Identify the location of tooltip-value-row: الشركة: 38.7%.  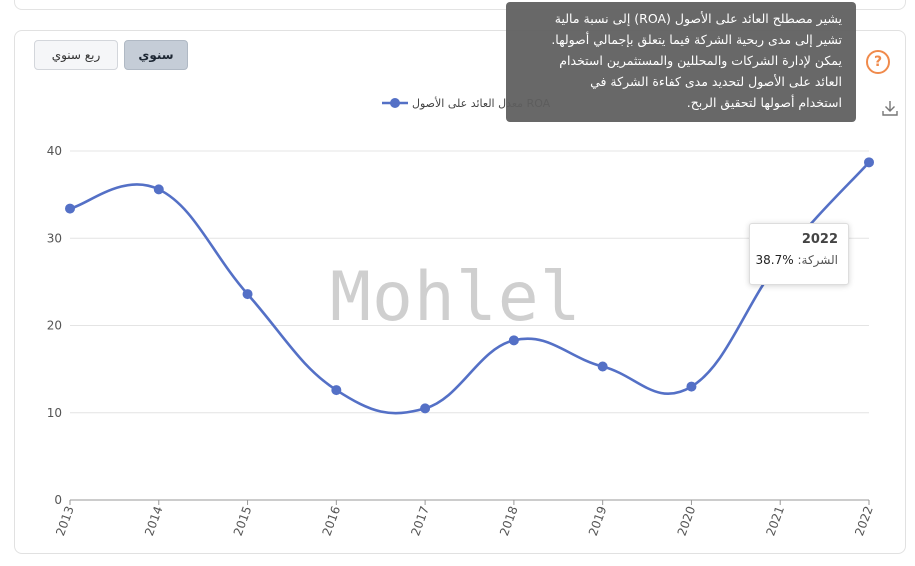
(794, 260).